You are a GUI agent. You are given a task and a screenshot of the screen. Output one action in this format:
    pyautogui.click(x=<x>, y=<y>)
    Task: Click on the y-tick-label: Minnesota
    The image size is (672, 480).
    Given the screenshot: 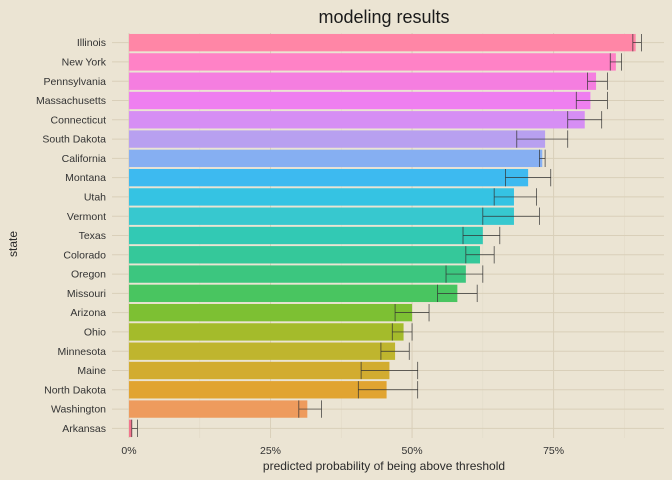 What is the action you would take?
    pyautogui.click(x=82, y=352)
    